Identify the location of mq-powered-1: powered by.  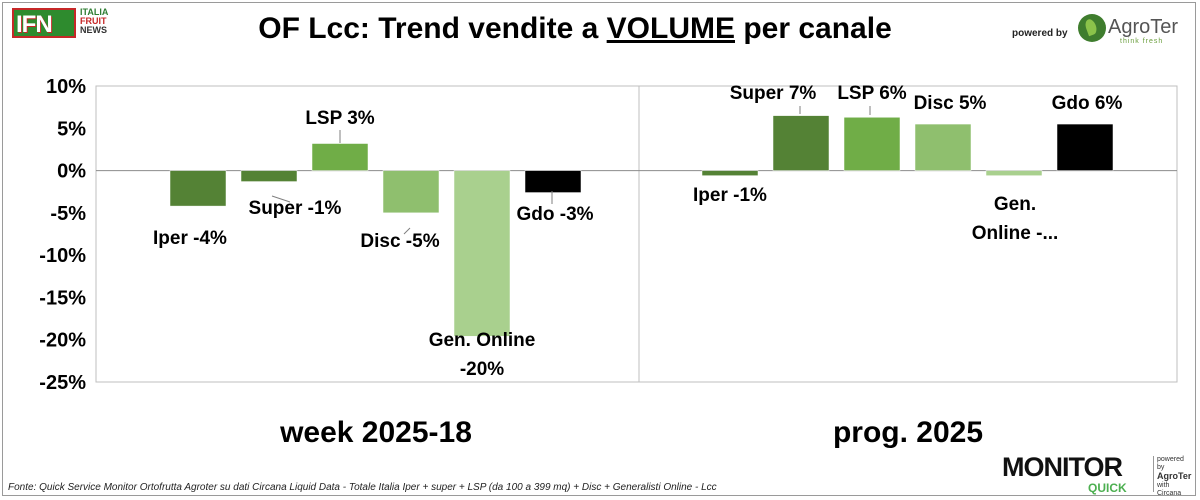
(1170, 463).